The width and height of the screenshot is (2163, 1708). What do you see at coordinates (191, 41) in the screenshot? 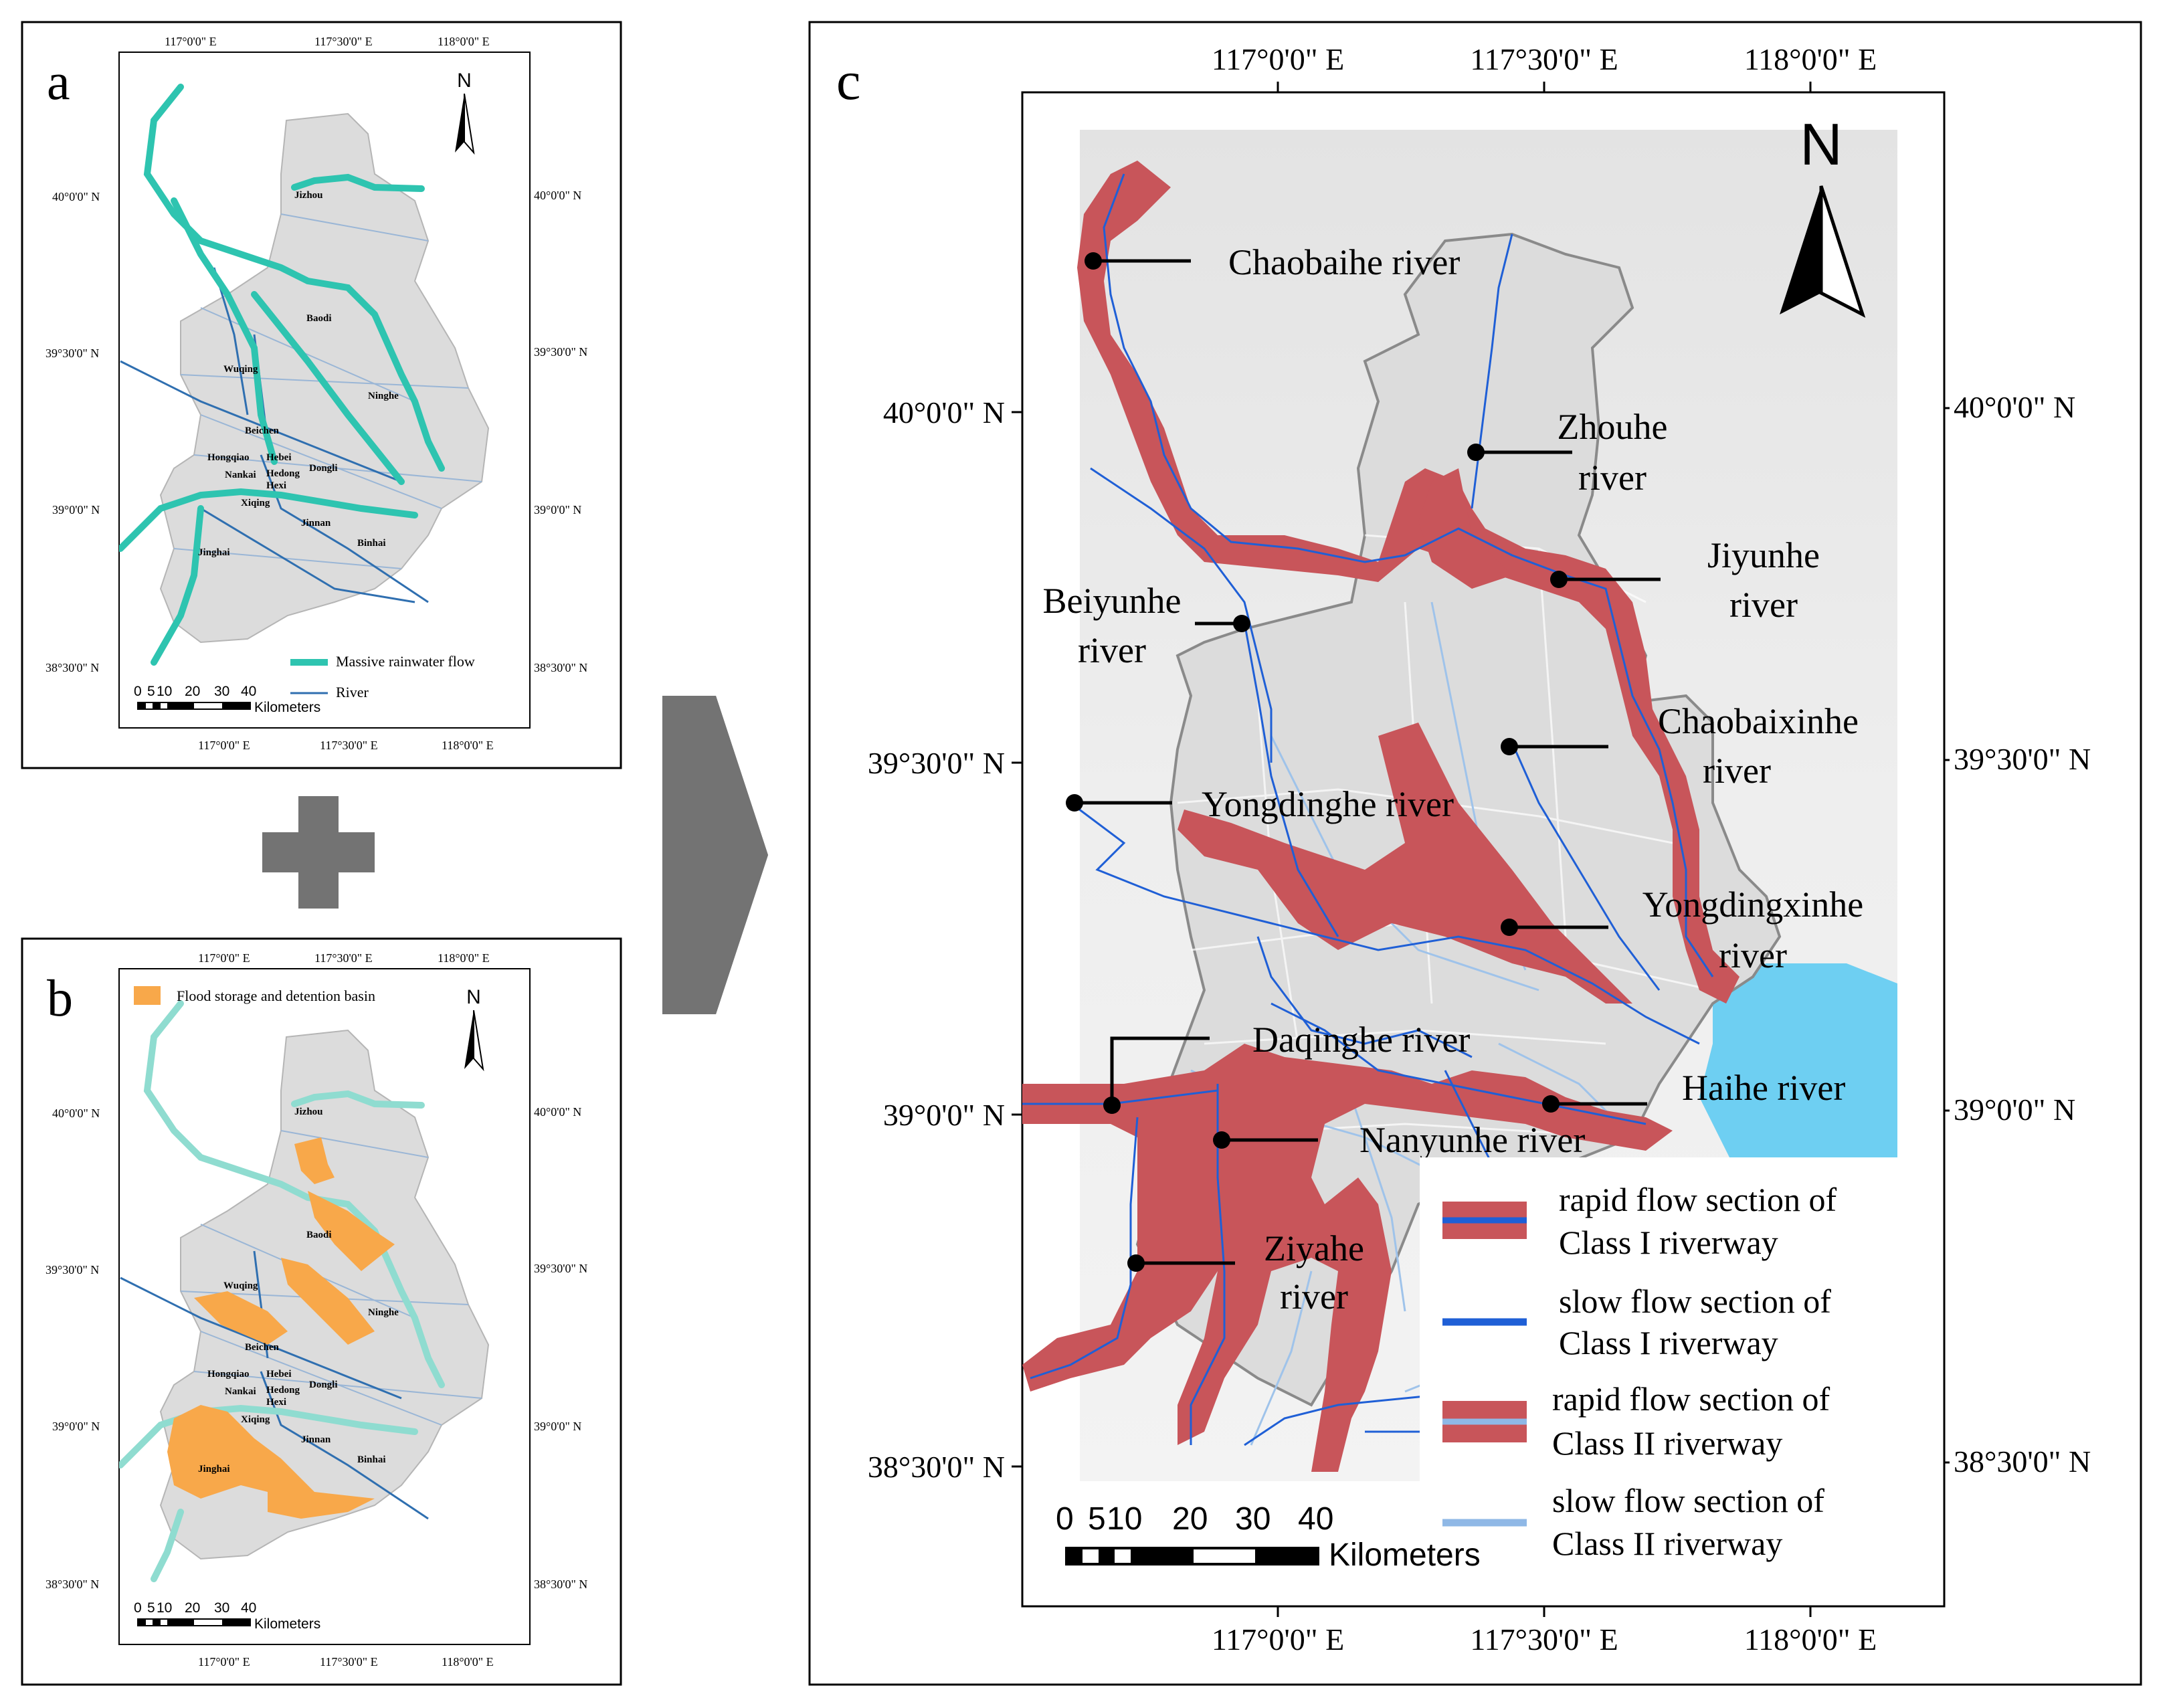
I see `panel-a-top-tick-1: 117°0'0" E` at bounding box center [191, 41].